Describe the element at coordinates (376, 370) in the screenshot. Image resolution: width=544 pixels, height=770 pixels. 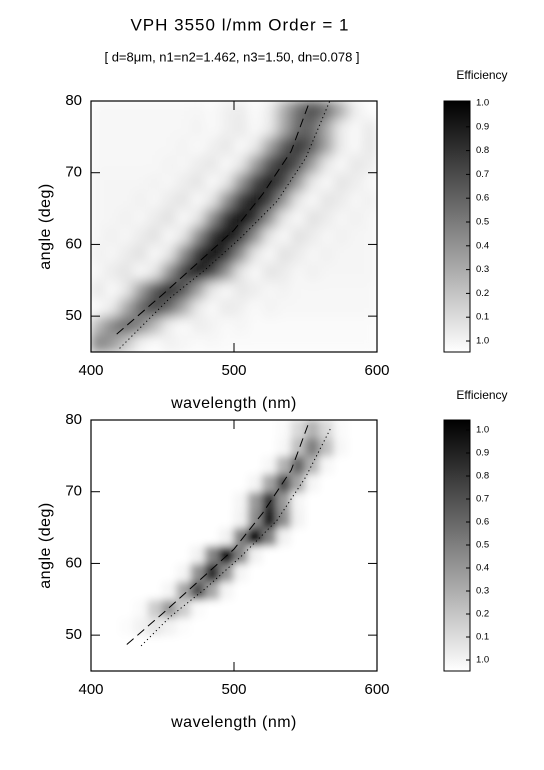
I see `x-tick-label: 600` at that location.